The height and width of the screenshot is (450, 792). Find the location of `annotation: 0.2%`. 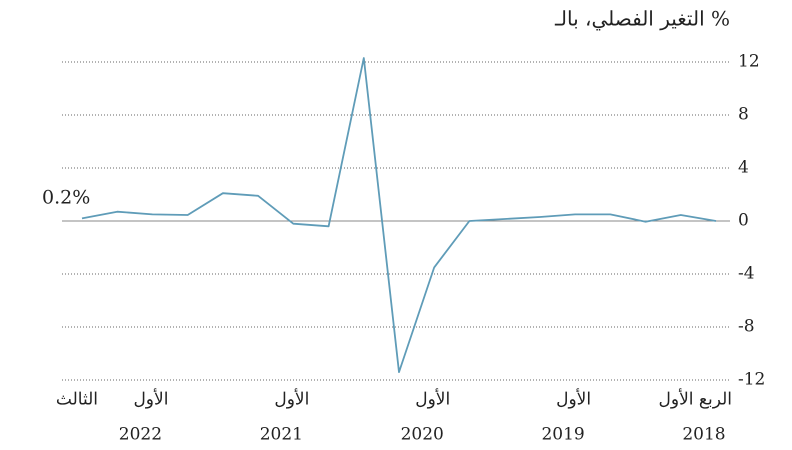

annotation: 0.2% is located at coordinates (66, 197).